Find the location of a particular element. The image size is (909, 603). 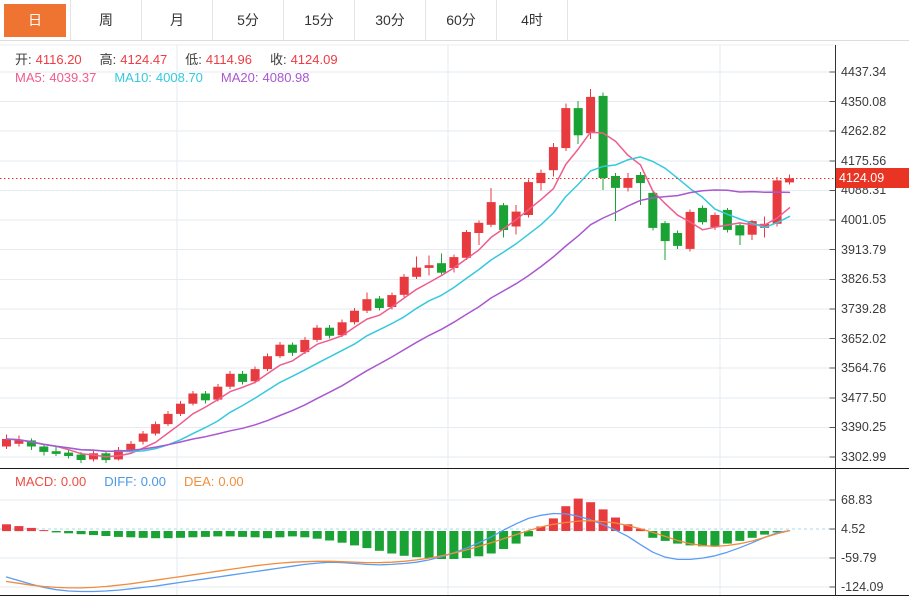

period-tabbar: 日 周 月 5分 15分 30分 60分 4时 is located at coordinates (454, 20).